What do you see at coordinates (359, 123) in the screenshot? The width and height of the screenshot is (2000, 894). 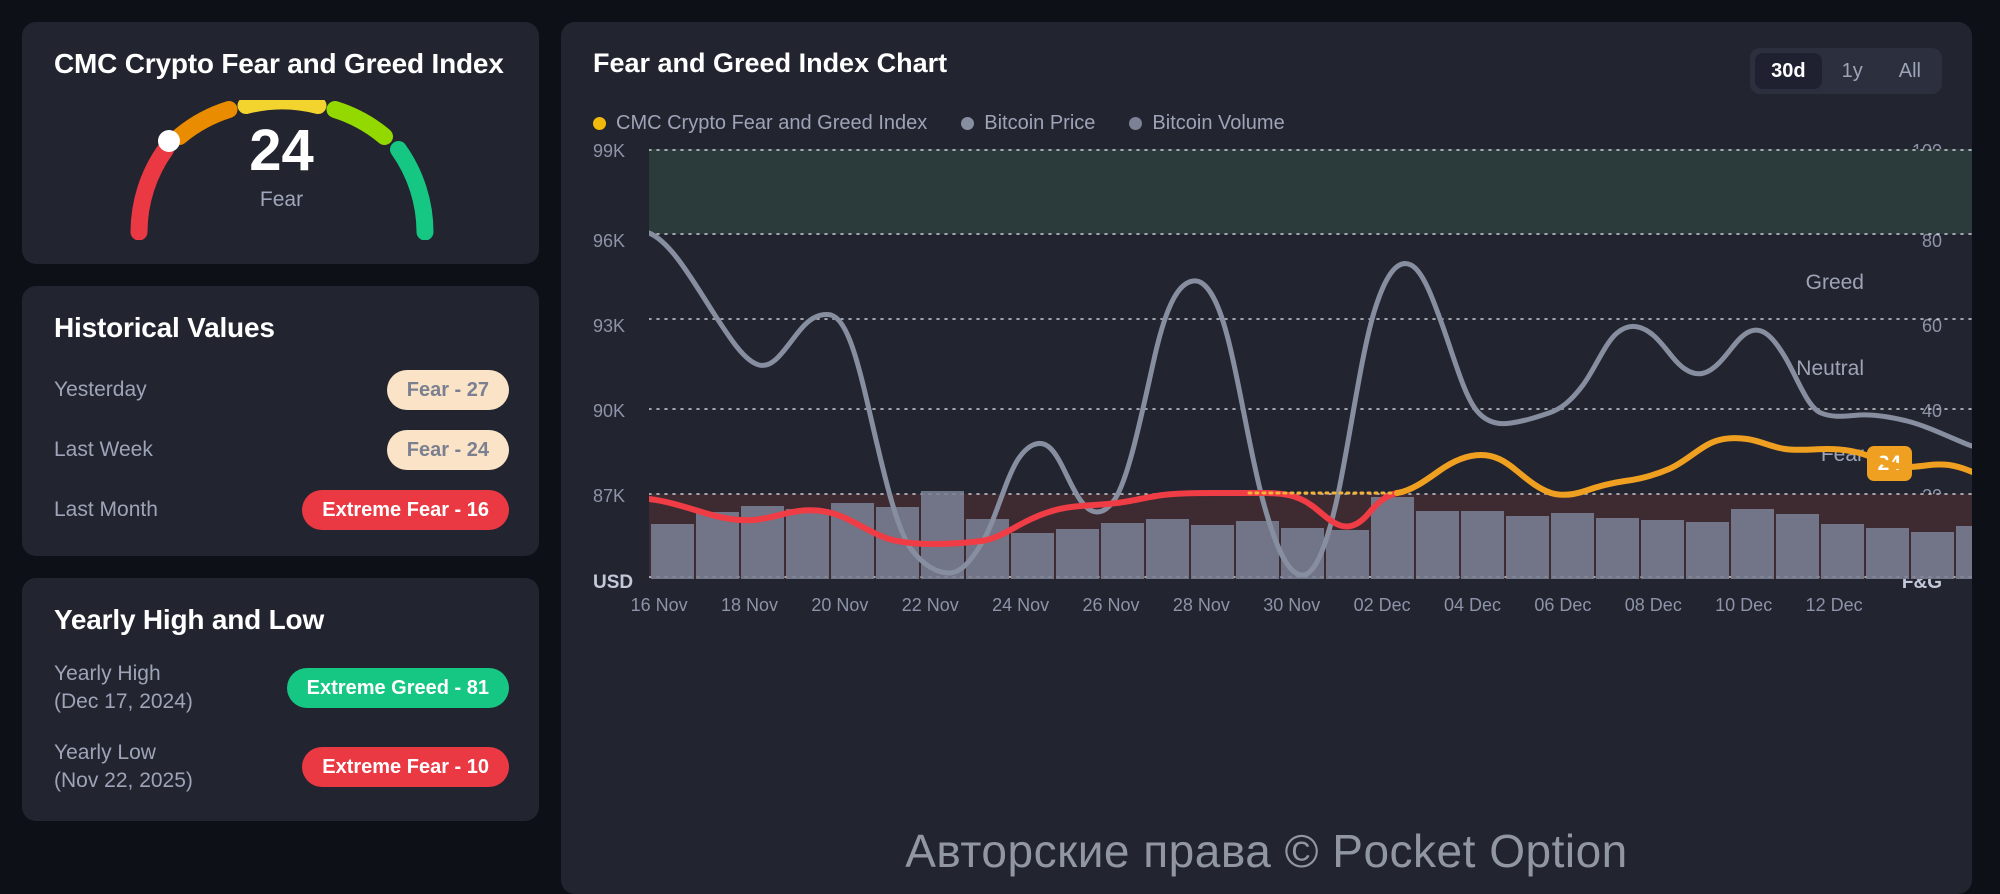 I see `gauge-segment-greed` at bounding box center [359, 123].